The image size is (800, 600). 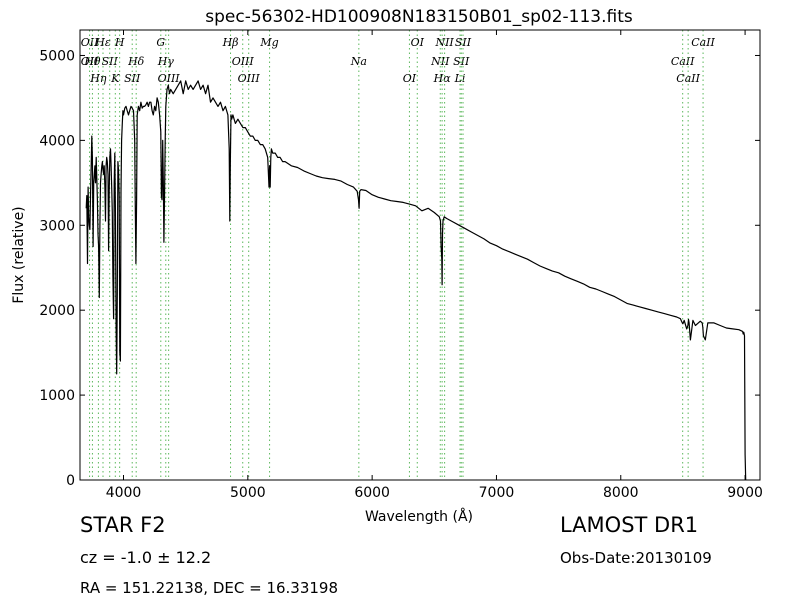 What do you see at coordinates (57, 141) in the screenshot?
I see `y-tick-label: 4000` at bounding box center [57, 141].